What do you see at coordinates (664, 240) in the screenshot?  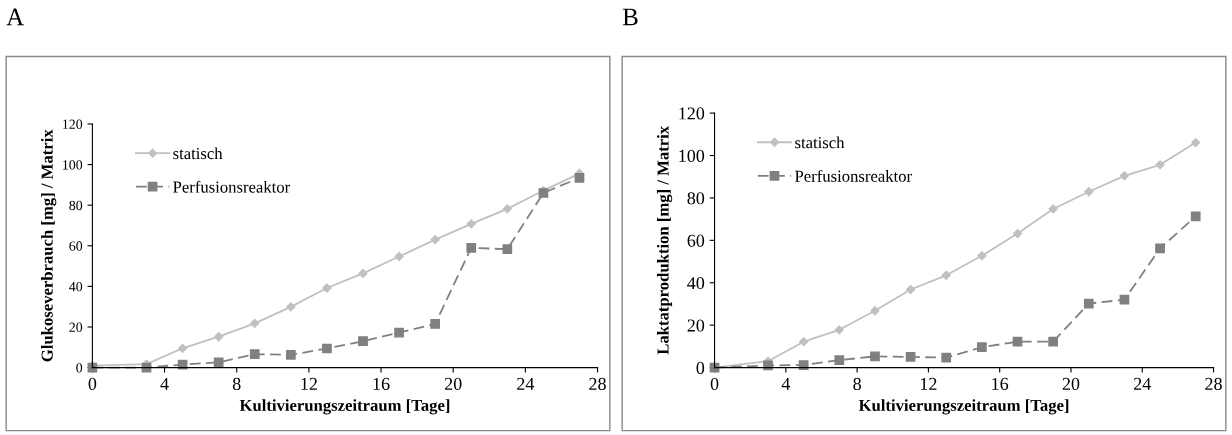 I see `y-axis-title: Laktatproduktion [mg] / Matrix` at bounding box center [664, 240].